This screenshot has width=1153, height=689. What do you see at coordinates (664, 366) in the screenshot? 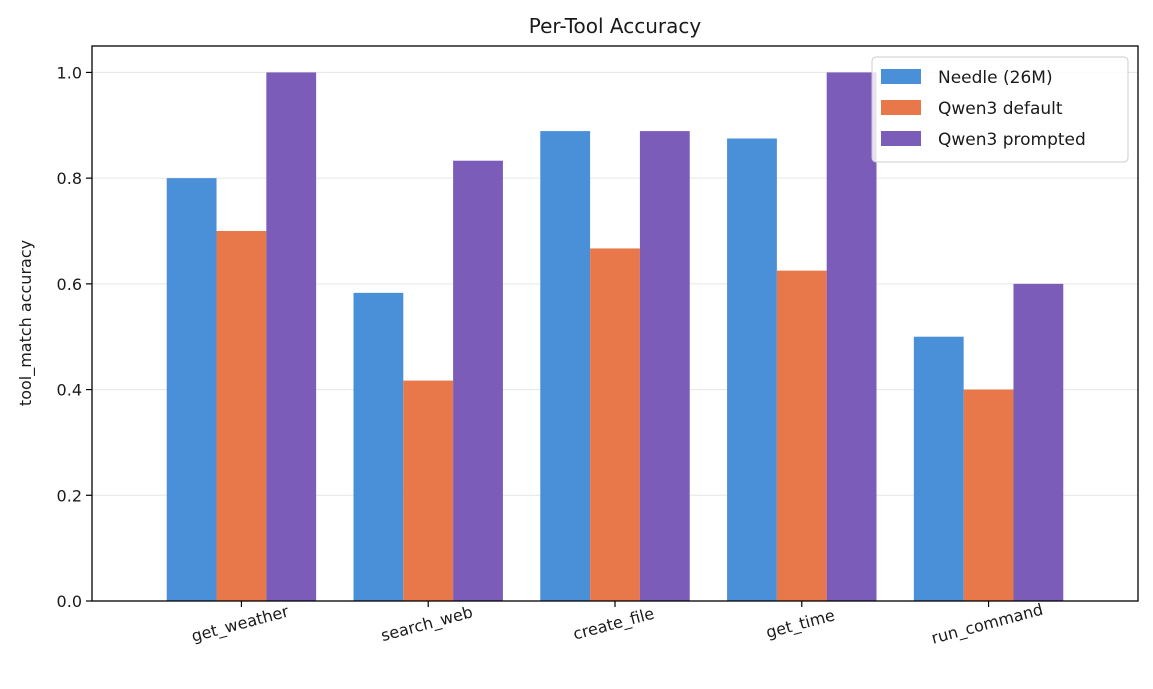
I see `bar-qwen3-prompted-create-file` at bounding box center [664, 366].